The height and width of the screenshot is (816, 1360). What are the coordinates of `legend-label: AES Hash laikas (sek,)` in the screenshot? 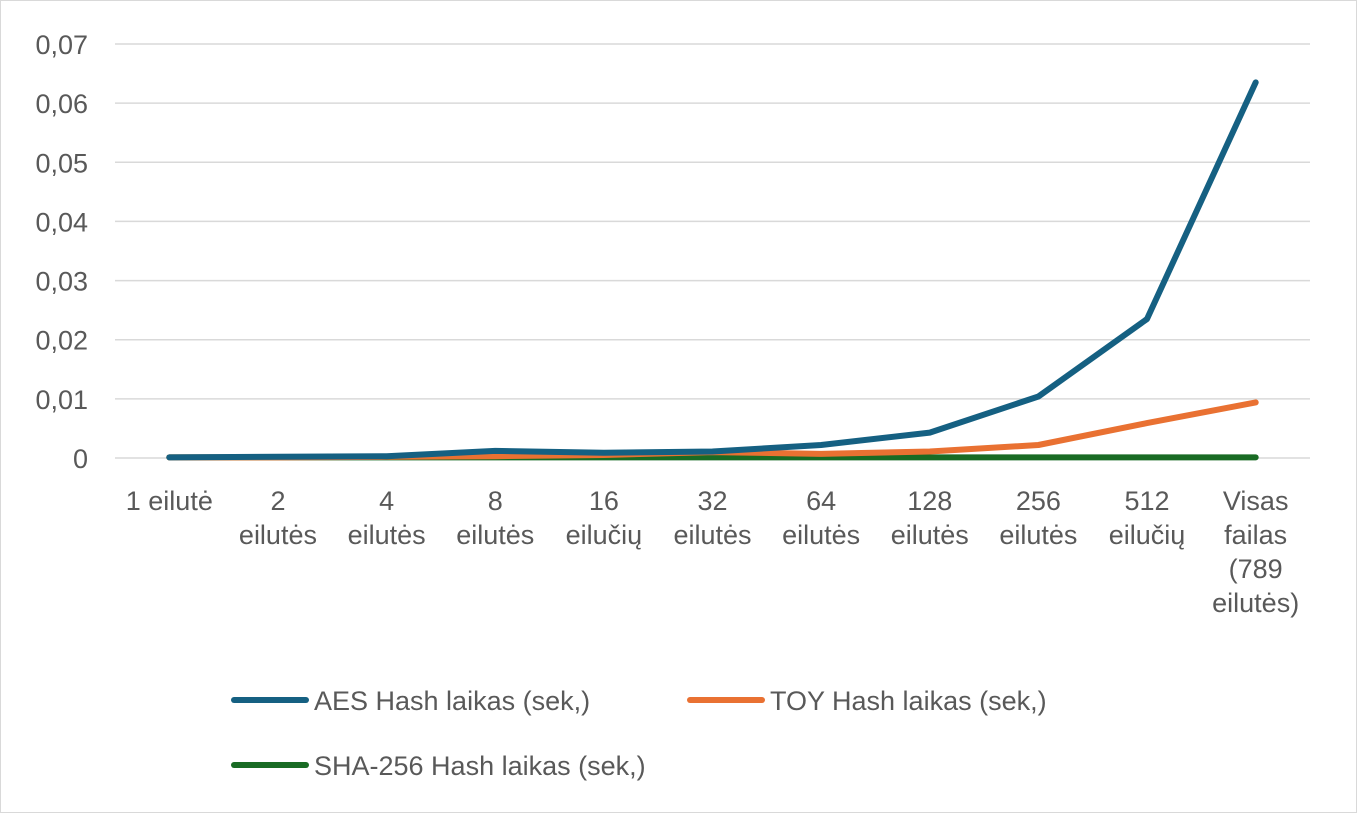 It's located at (452, 701).